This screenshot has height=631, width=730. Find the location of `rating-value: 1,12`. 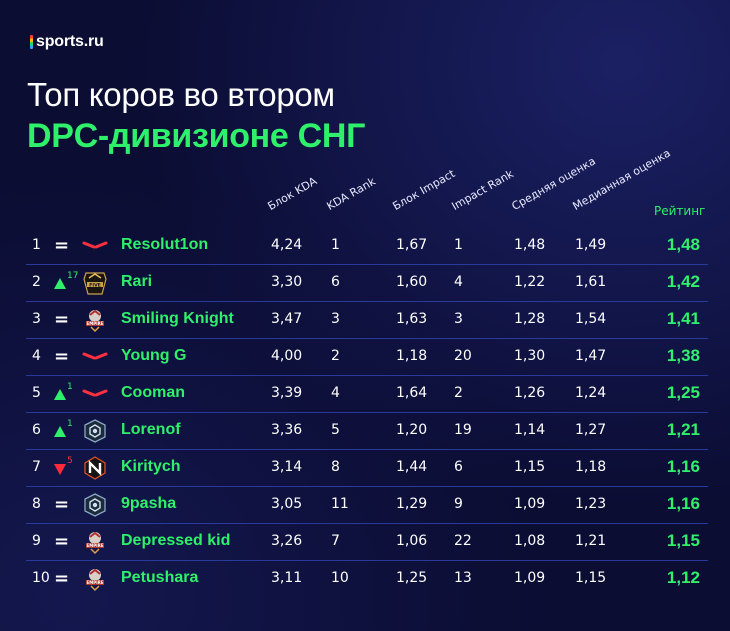

rating-value: 1,12 is located at coordinates (683, 577).